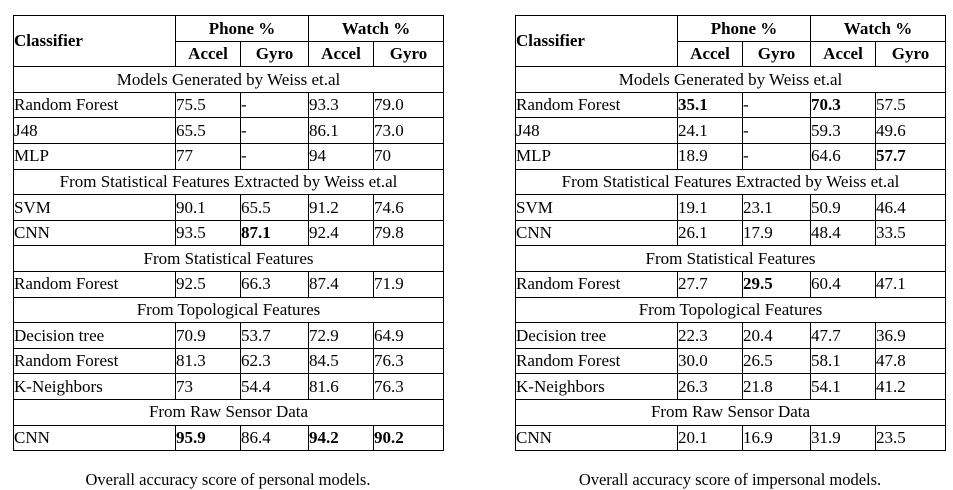  I want to click on cell-value: 20.1, so click(710, 438).